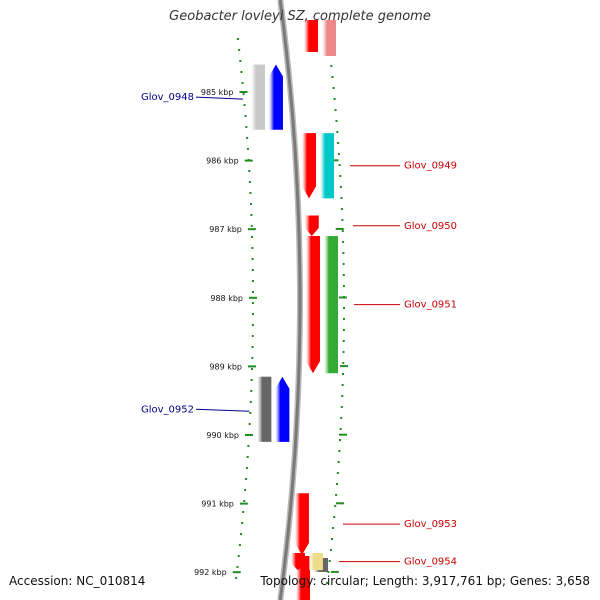 The width and height of the screenshot is (600, 600). Describe the element at coordinates (430, 166) in the screenshot. I see `gene-label: Glov_0949` at that location.